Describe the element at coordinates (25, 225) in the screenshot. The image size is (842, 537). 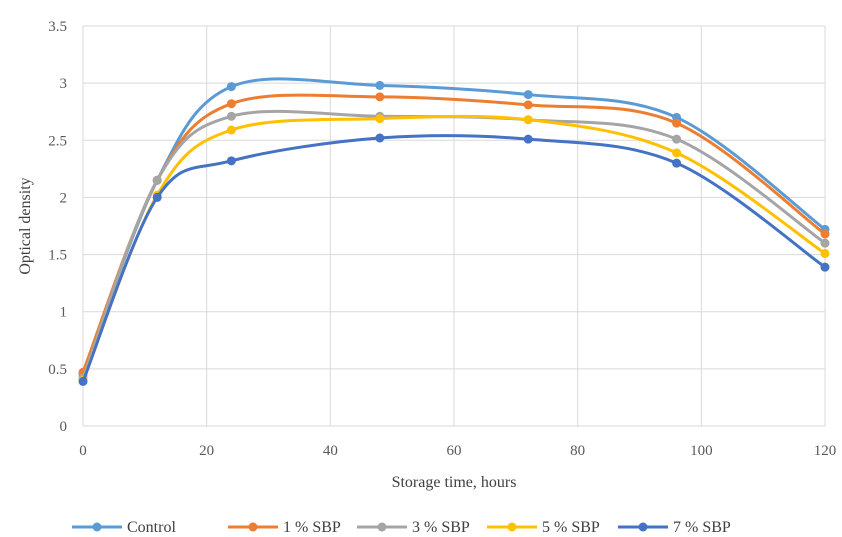
I see `y-axis-title: Optical density` at that location.